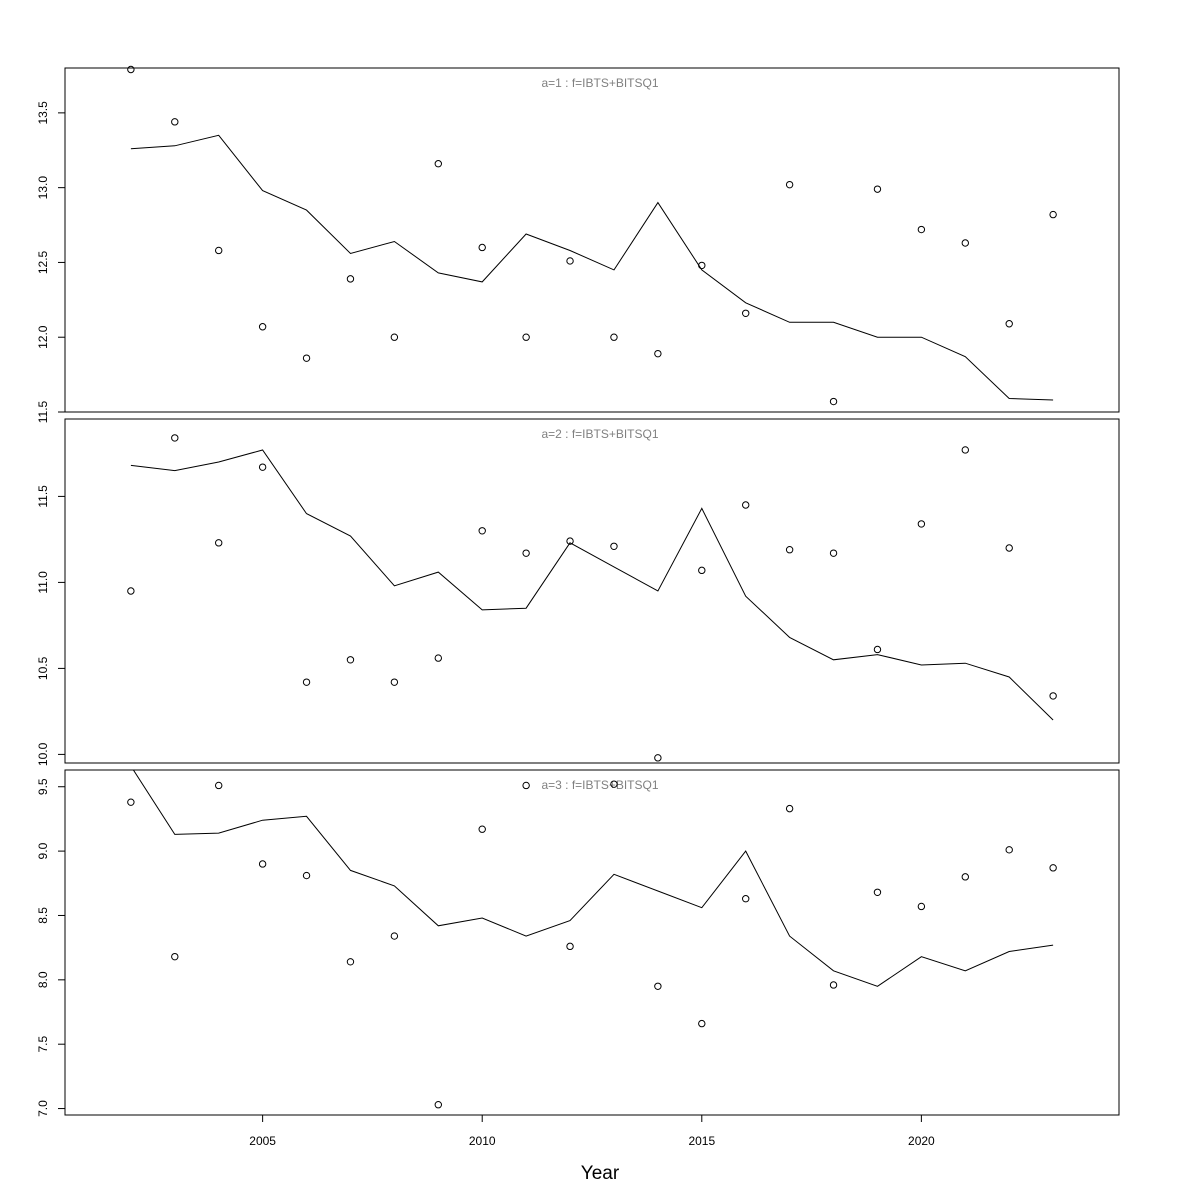 Image resolution: width=1200 pixels, height=1200 pixels. Describe the element at coordinates (43, 668) in the screenshot. I see `y-tick-label: 10.5` at that location.